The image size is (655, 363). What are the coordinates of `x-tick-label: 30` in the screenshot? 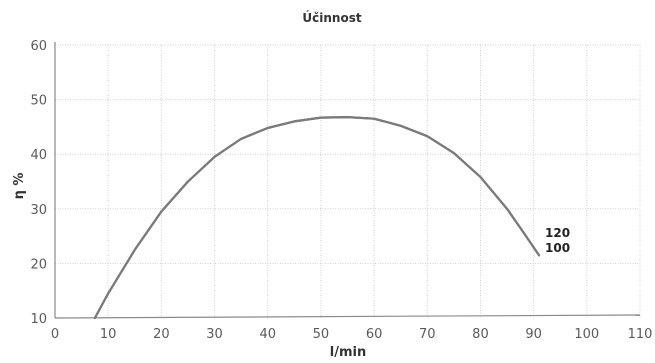 It's located at (214, 334).